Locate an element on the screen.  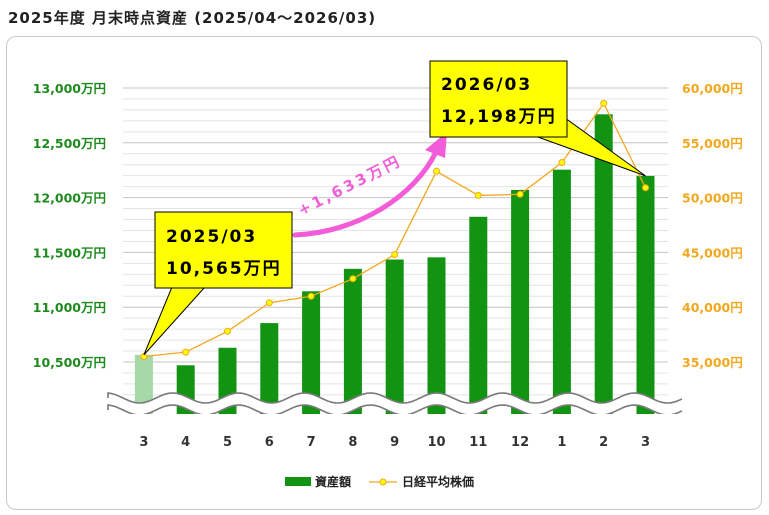
left-axis-tick-label: 11,000万円 is located at coordinates (69, 307).